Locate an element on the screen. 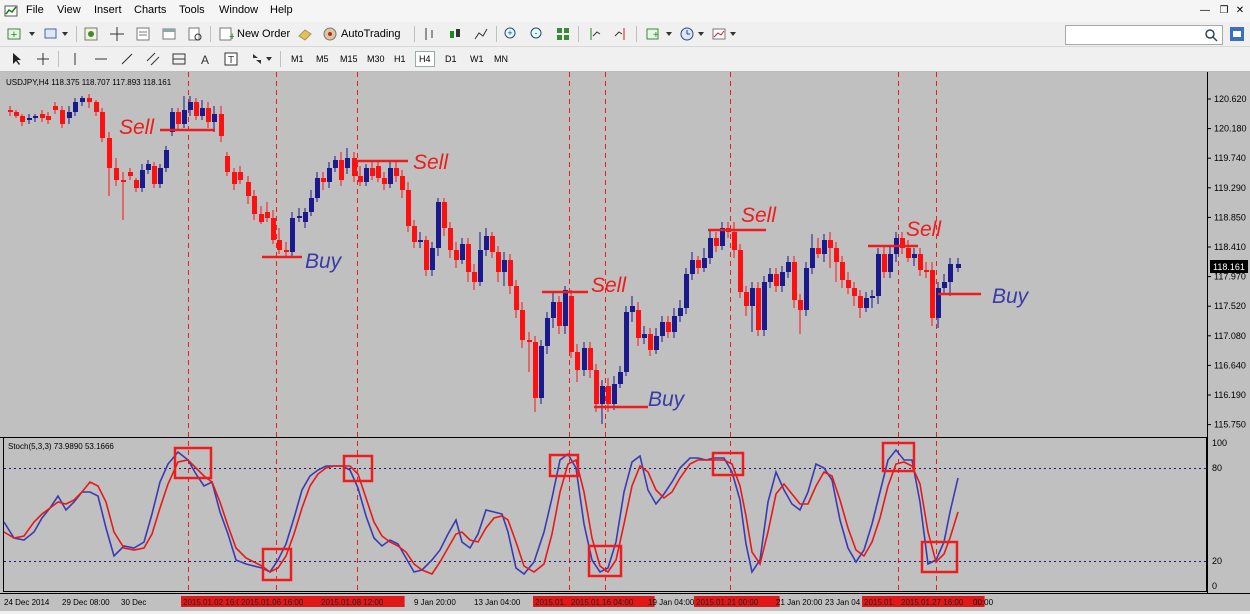 Image resolution: width=1250 pixels, height=614 pixels. arrows-icon is located at coordinates (257, 59).